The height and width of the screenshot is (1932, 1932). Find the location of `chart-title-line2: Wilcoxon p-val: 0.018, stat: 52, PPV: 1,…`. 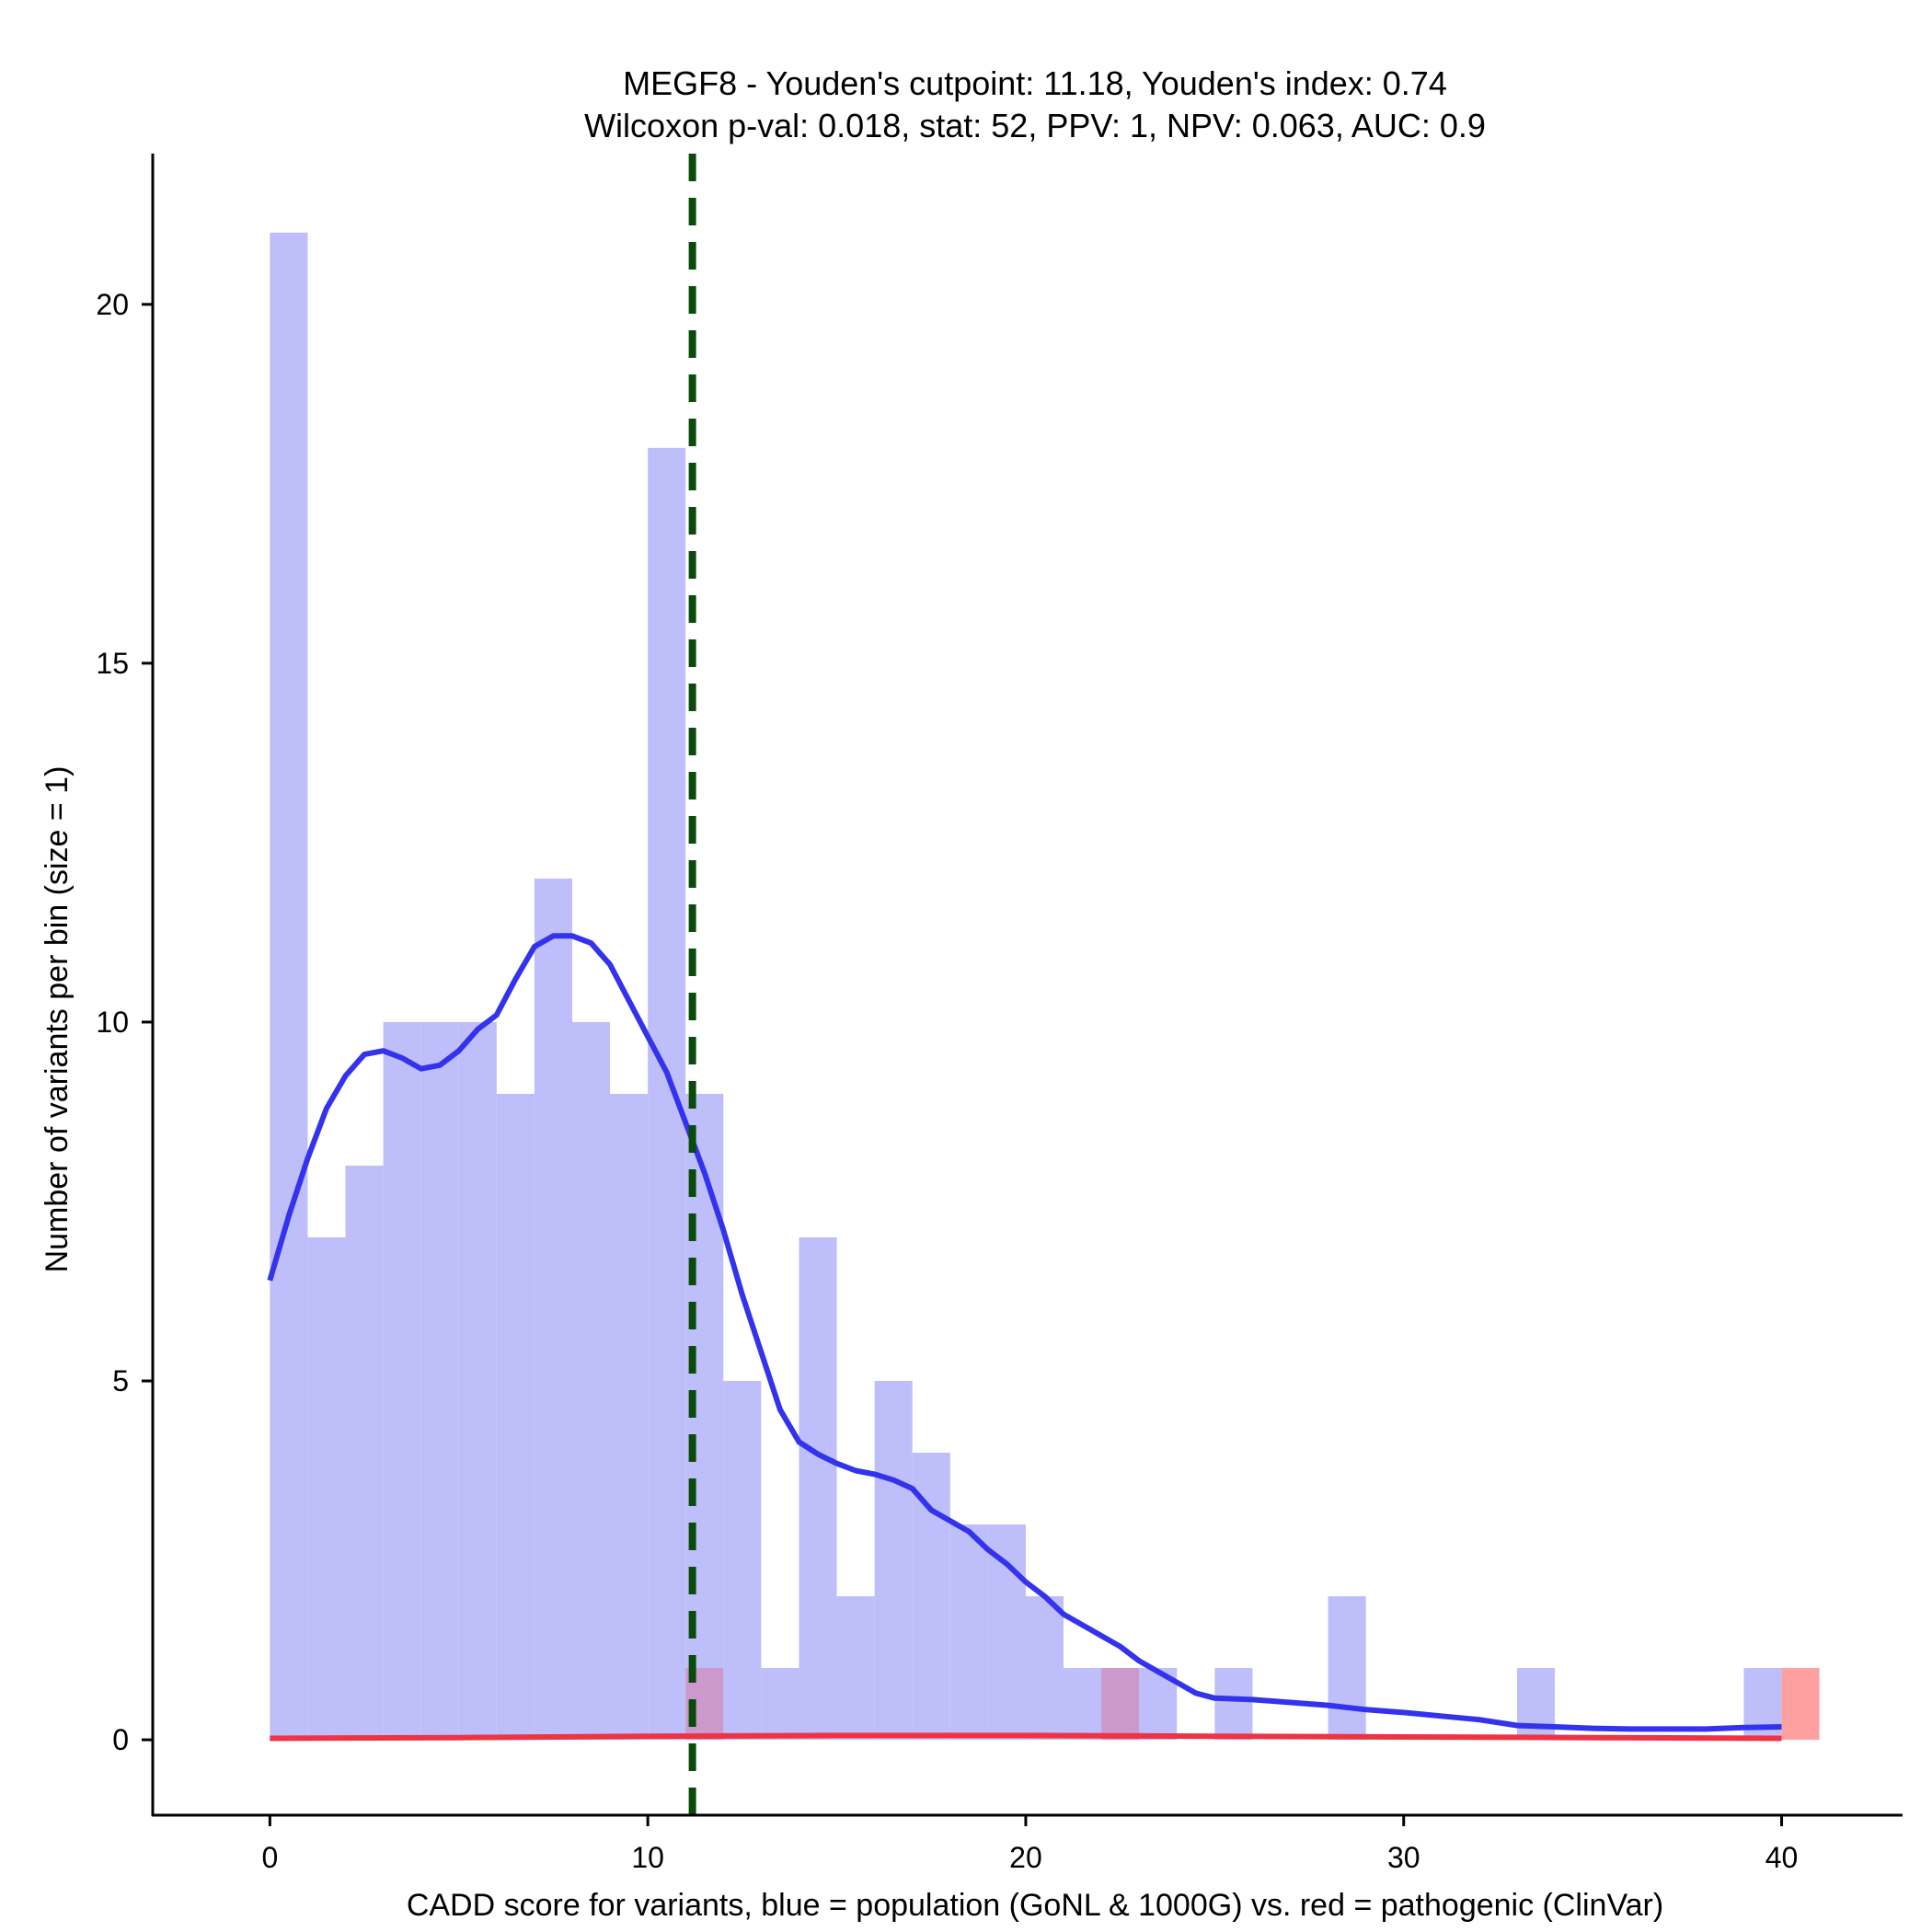

chart-title-line2: Wilcoxon p-val: 0.018, stat: 52, PPV: 1,… is located at coordinates (1035, 126).